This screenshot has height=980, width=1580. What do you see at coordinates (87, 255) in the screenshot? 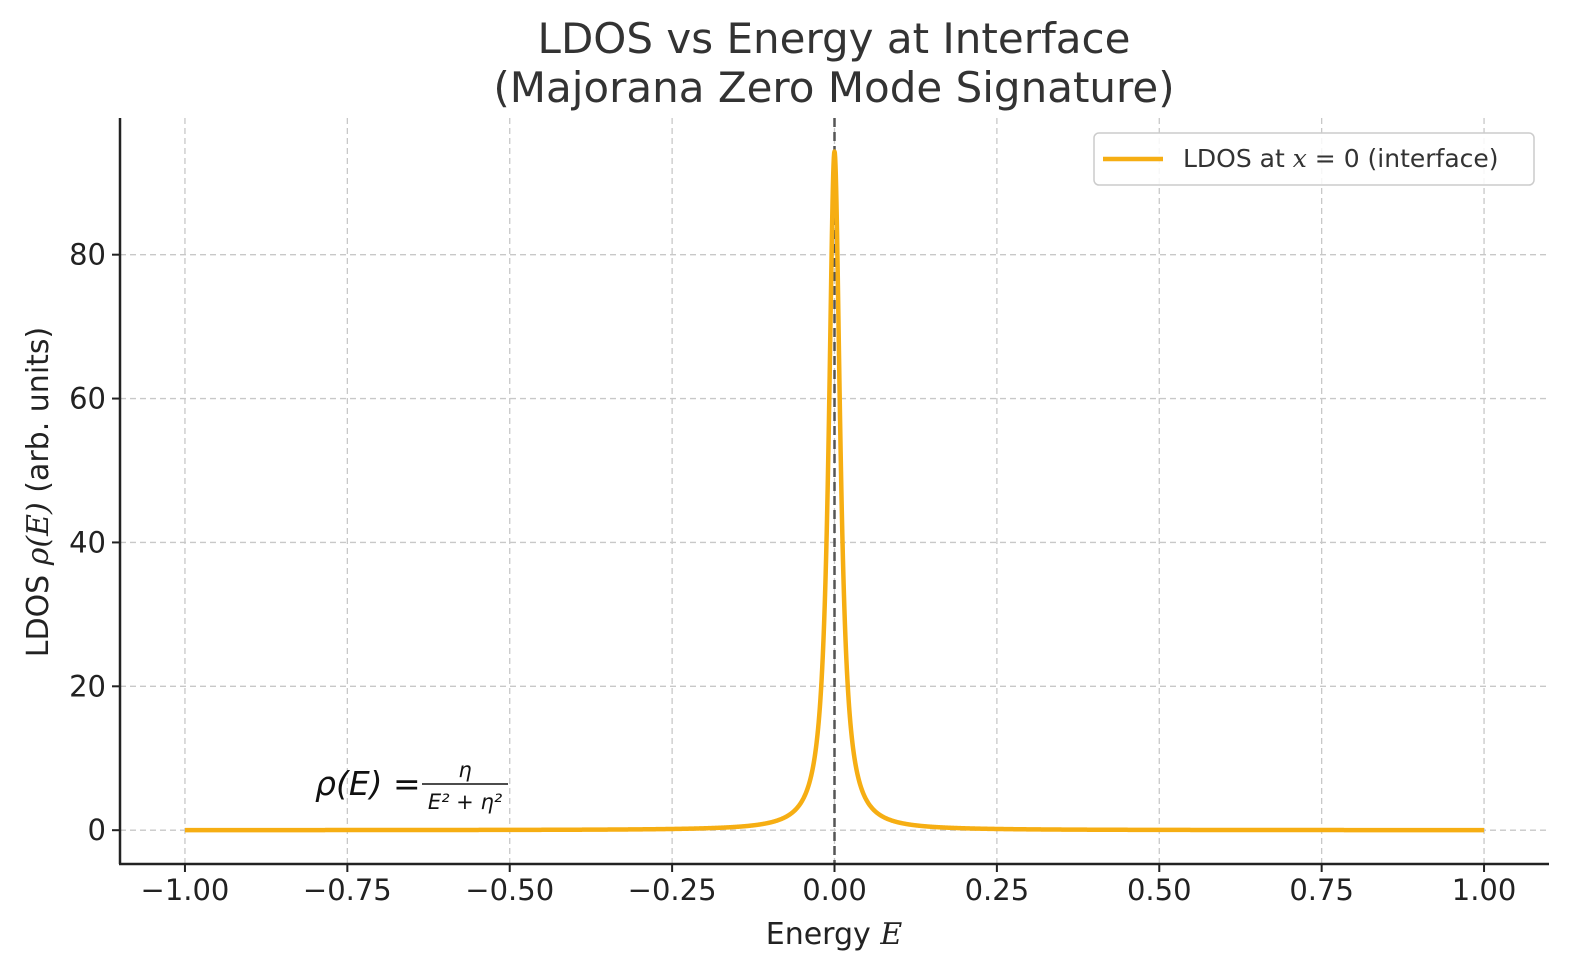
I see `y-tick-label: 80` at bounding box center [87, 255].